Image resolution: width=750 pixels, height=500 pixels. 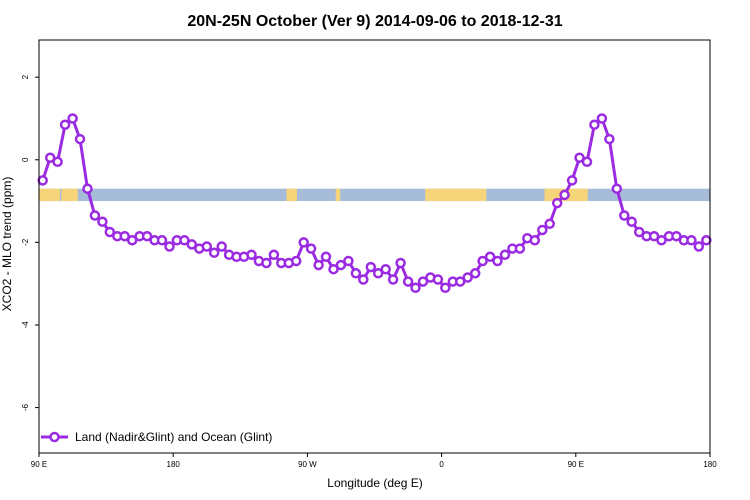 I want to click on y-axis-label: XCO2 - MLO trend (ppm), so click(x=7, y=244).